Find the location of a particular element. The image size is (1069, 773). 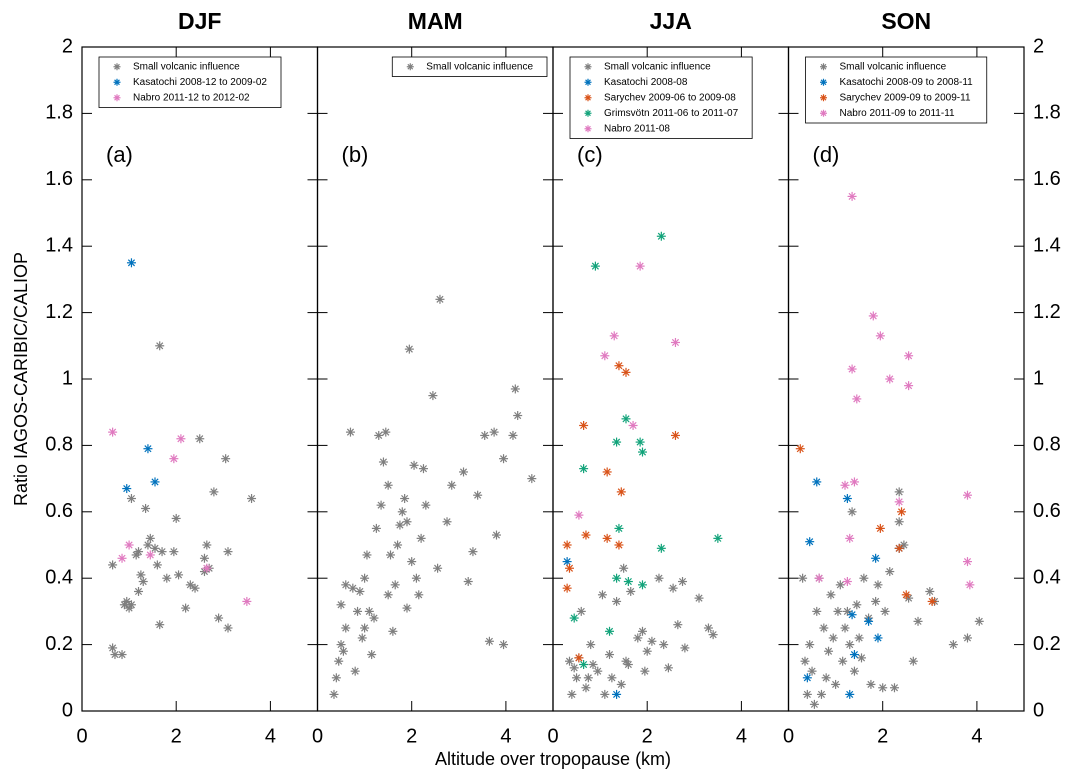

panel-title: MAM is located at coordinates (435, 21).